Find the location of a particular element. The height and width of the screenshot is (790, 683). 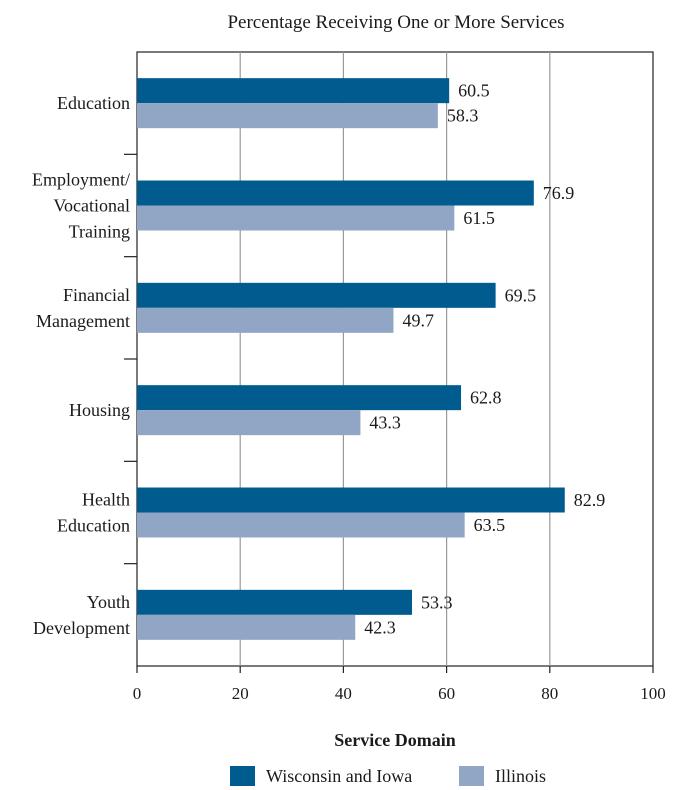

data-label: 63.5 is located at coordinates (490, 525).